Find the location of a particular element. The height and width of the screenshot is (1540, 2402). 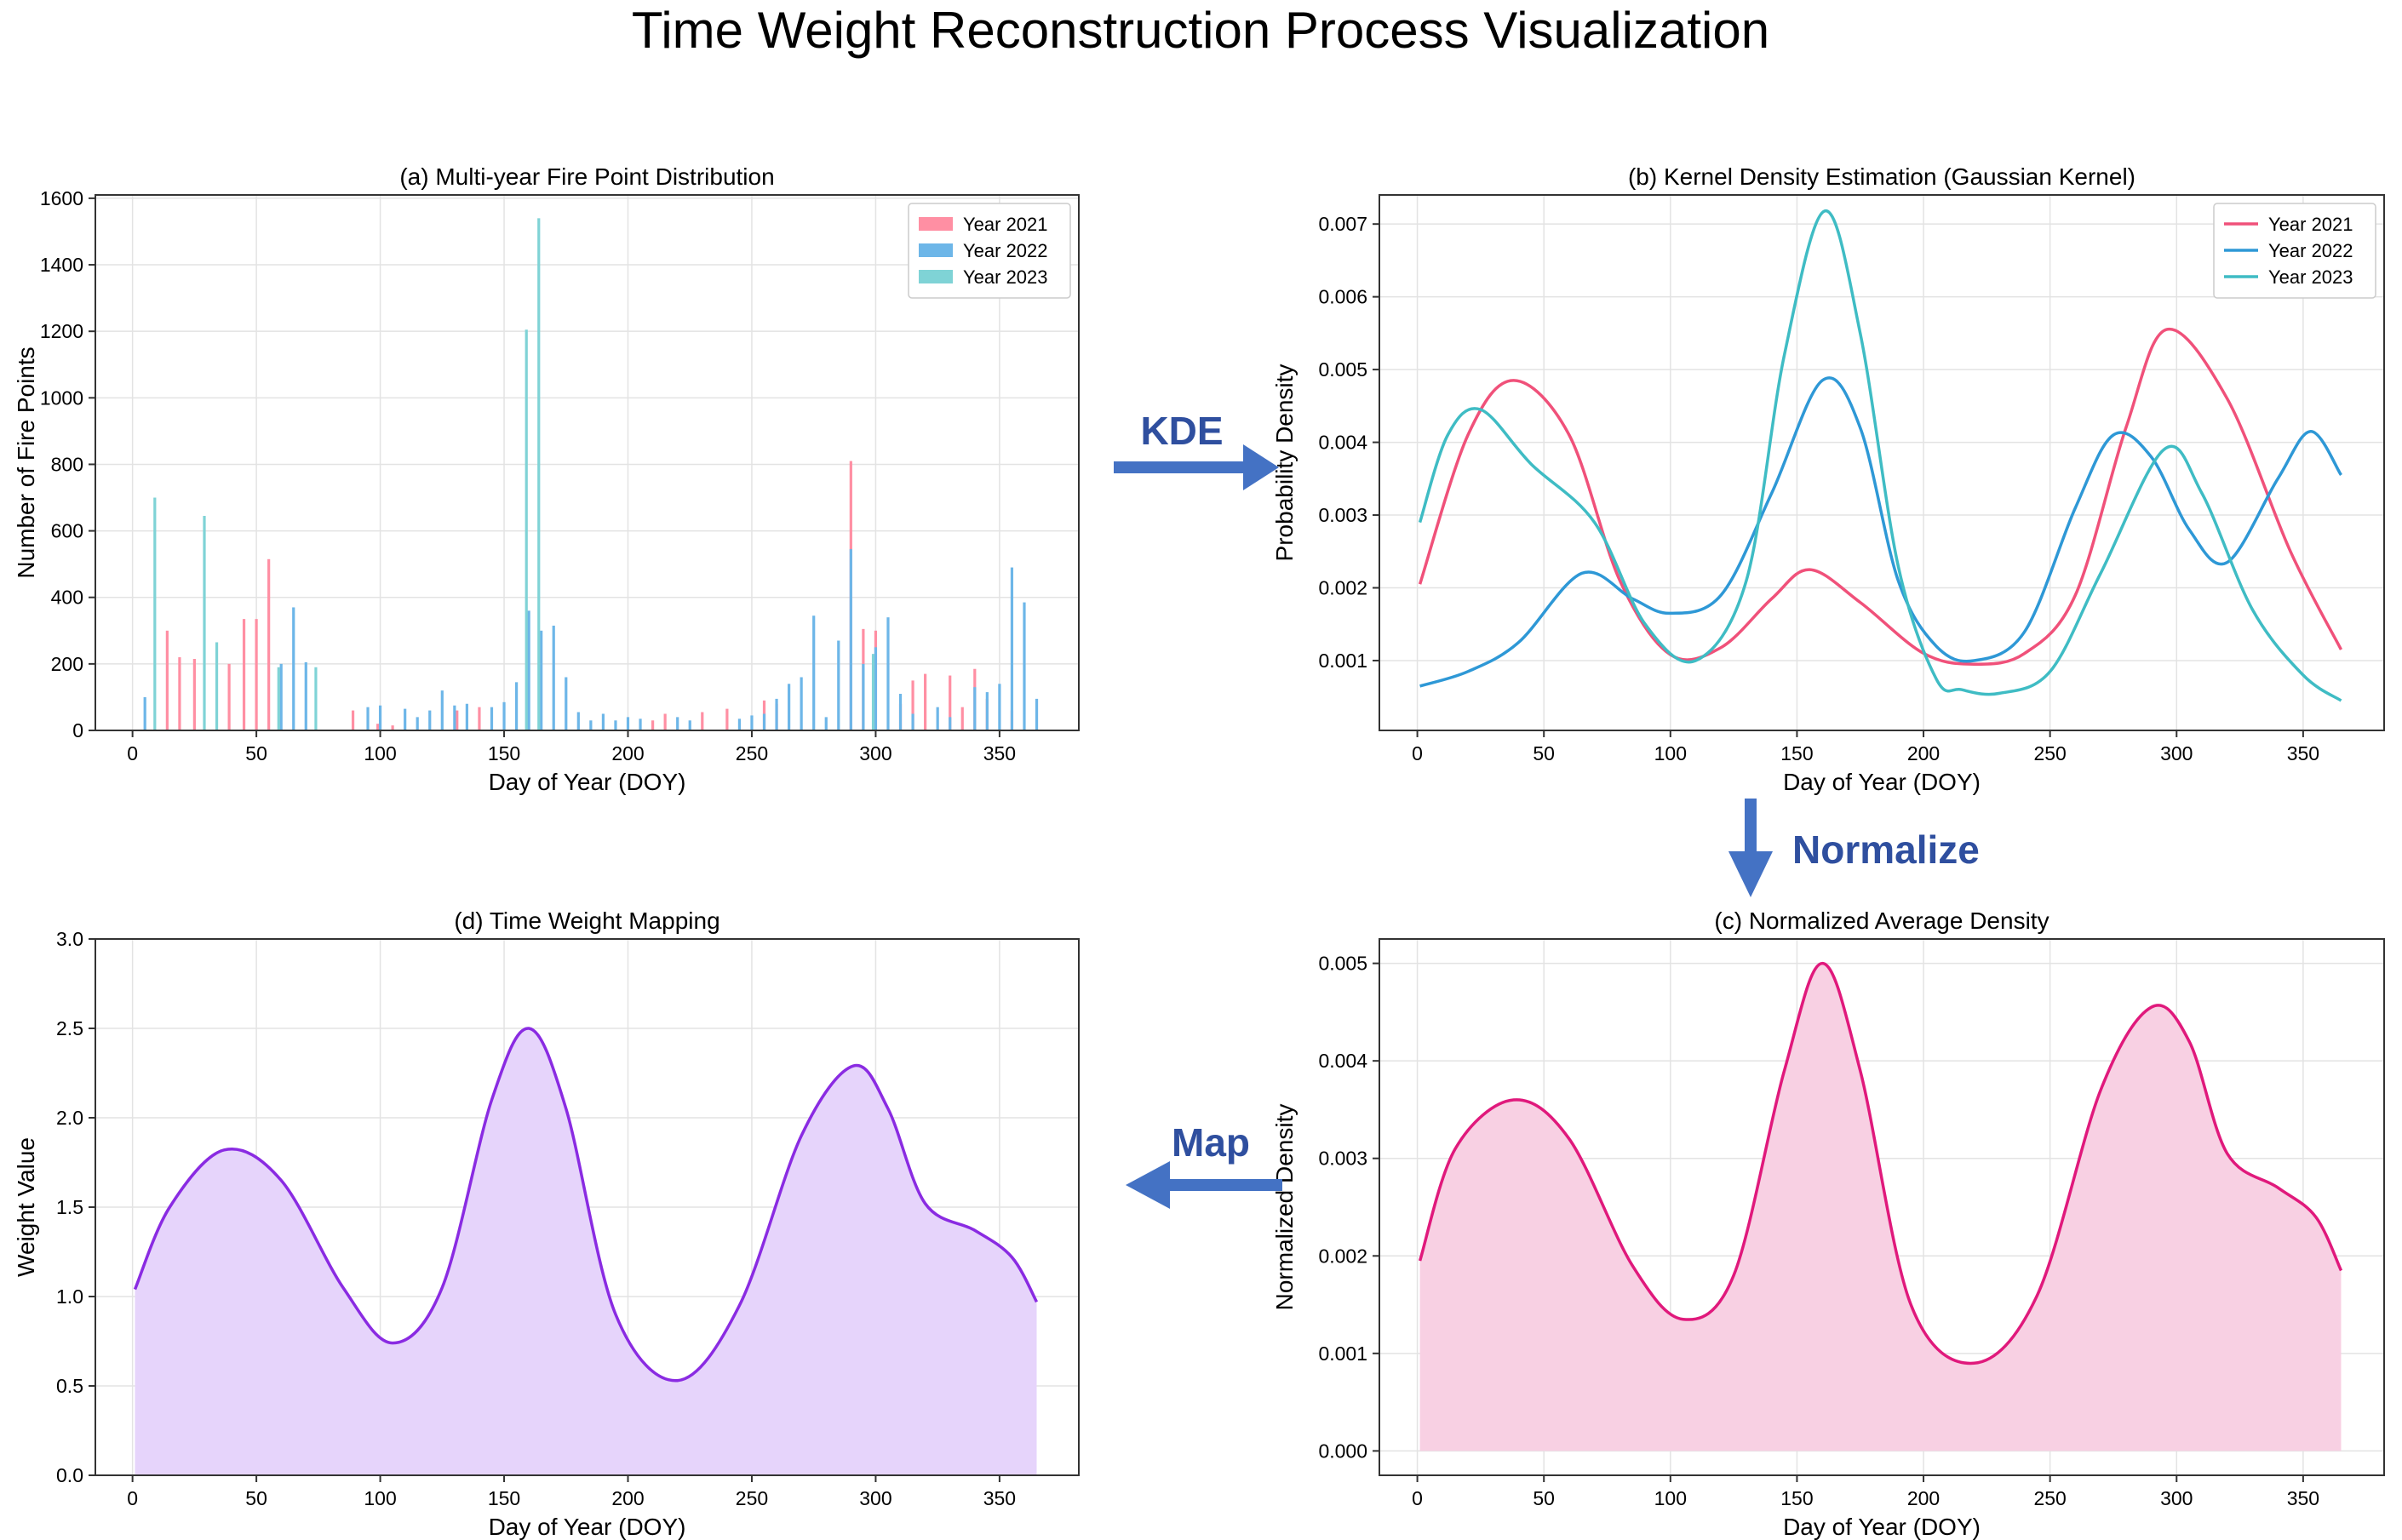

y-axis-label: Probability Density is located at coordinates (1284, 463).